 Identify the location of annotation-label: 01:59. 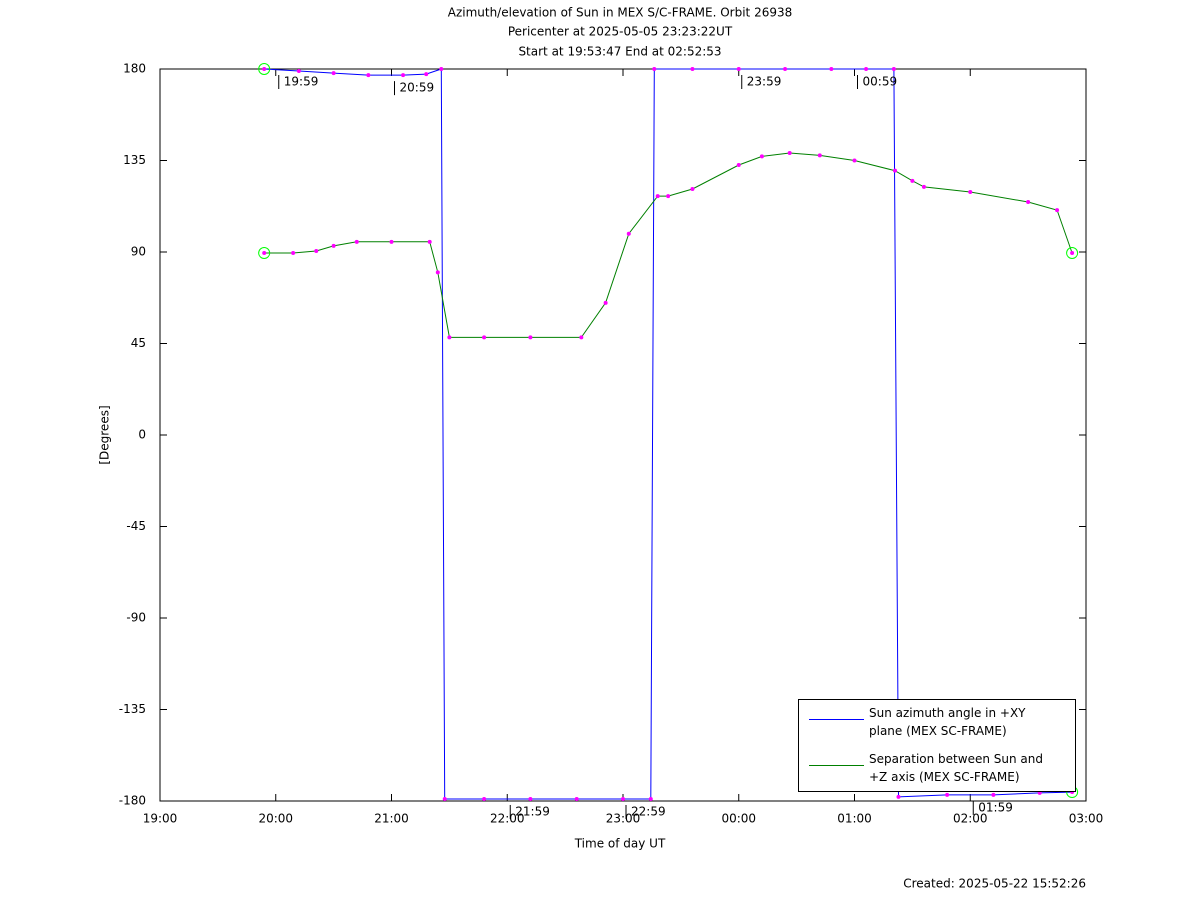
(995, 807).